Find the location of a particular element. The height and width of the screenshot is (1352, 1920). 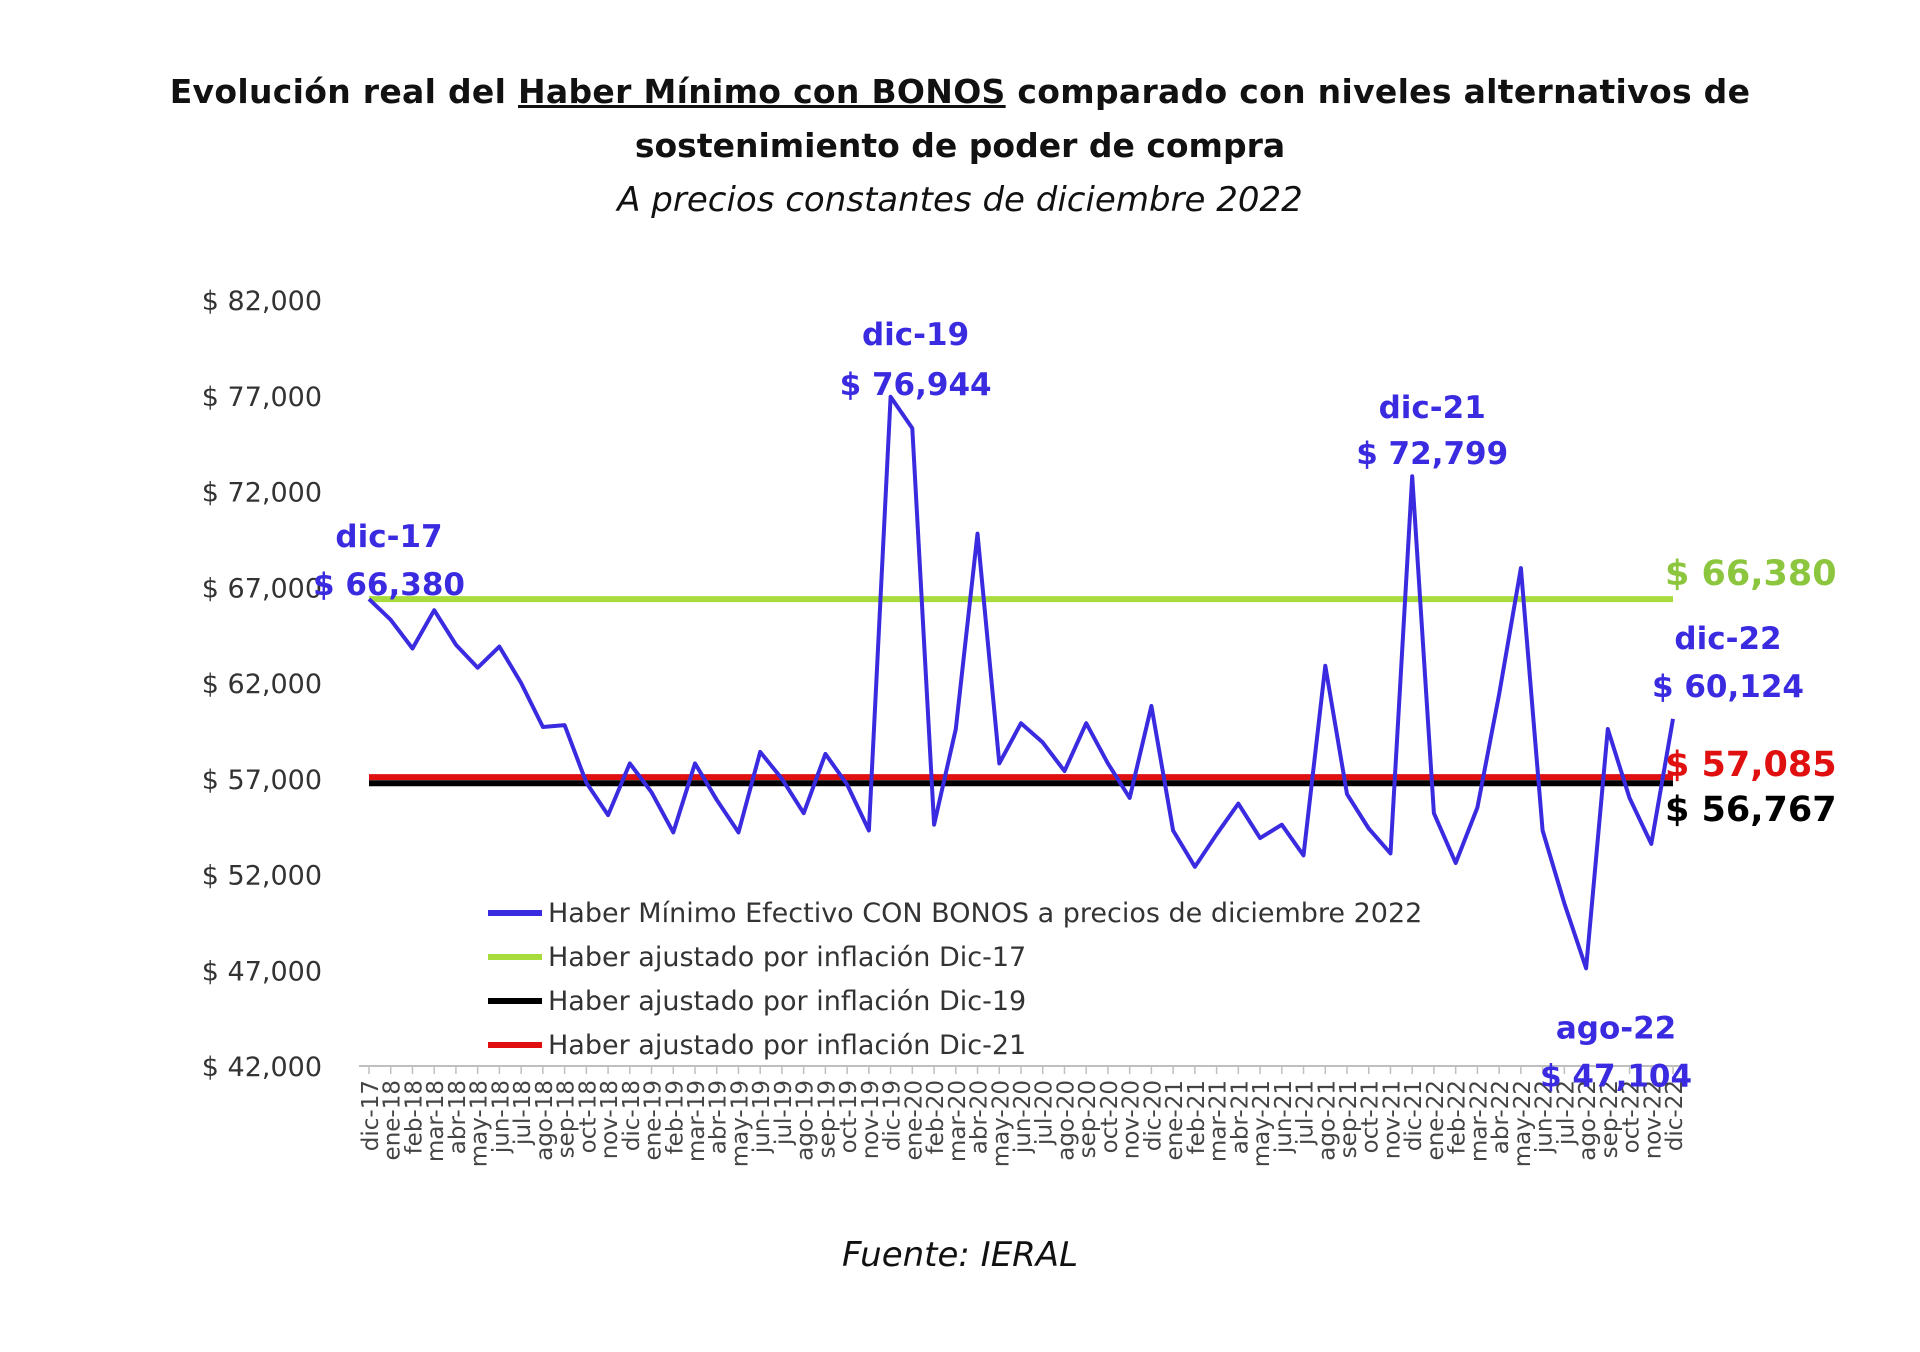

x-tick-label: dic-18 is located at coordinates (632, 1115).